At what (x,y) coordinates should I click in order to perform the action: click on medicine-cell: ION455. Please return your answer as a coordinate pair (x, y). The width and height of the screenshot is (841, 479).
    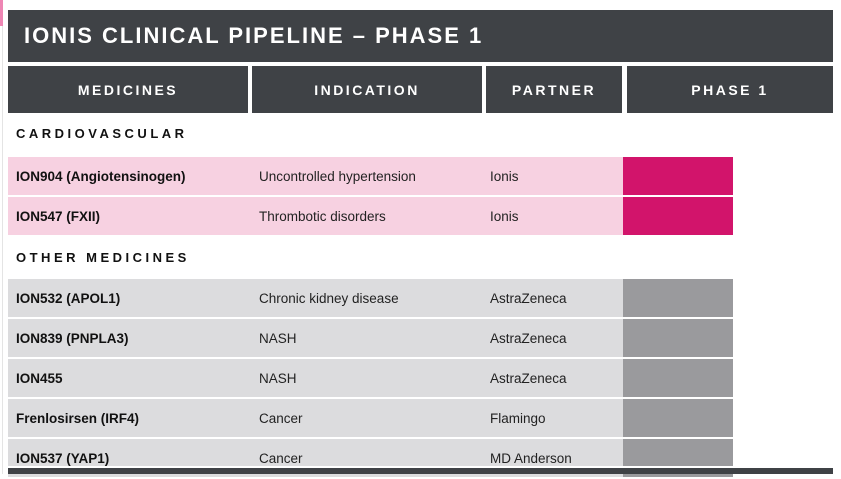
    Looking at the image, I should click on (129, 378).